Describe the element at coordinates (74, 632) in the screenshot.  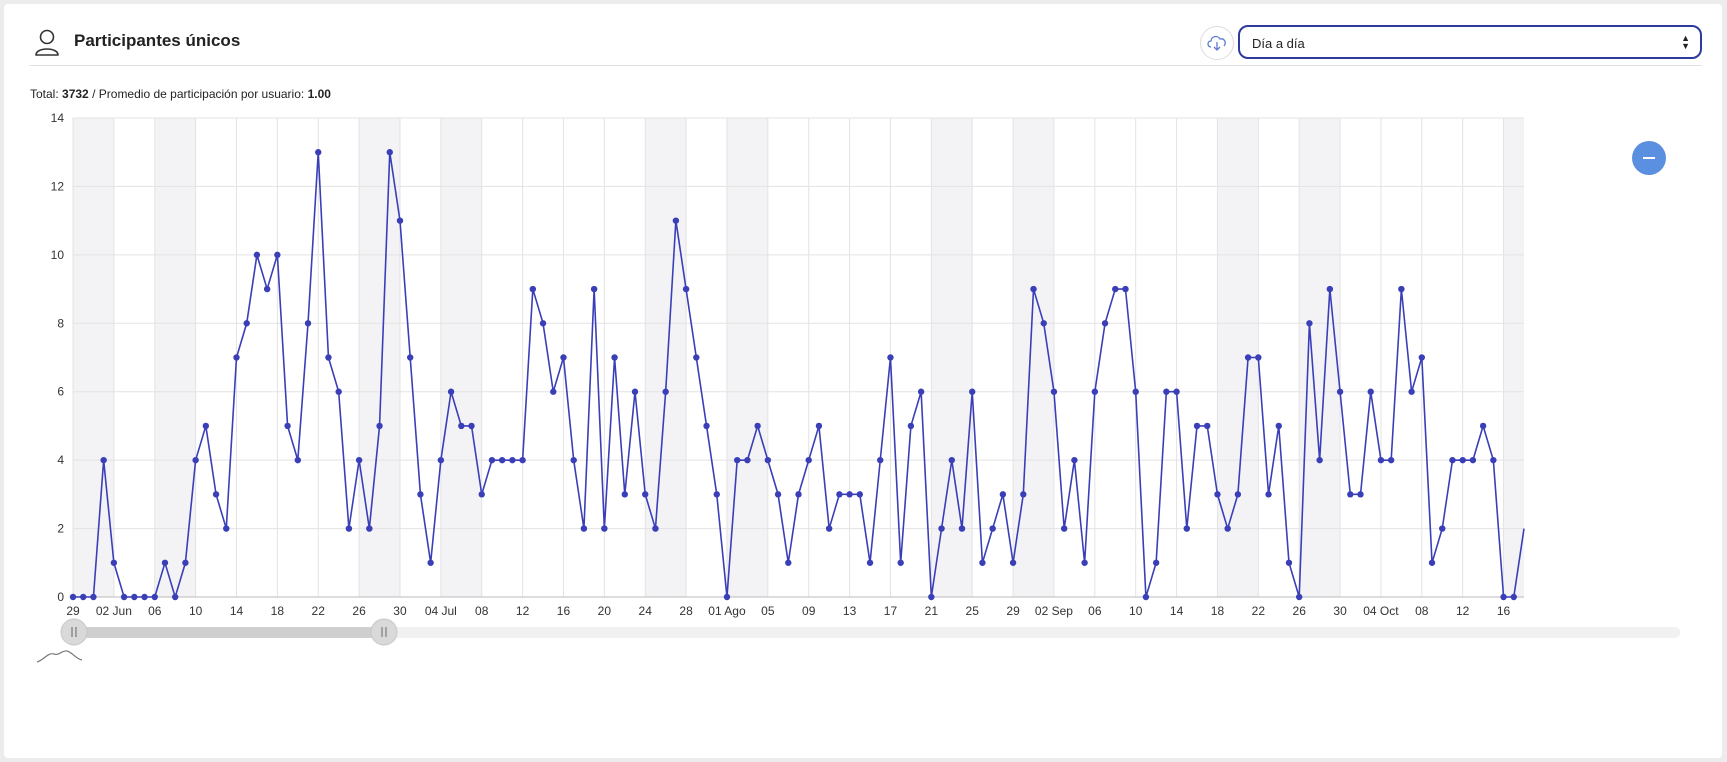
I see `navigator-left-handle` at that location.